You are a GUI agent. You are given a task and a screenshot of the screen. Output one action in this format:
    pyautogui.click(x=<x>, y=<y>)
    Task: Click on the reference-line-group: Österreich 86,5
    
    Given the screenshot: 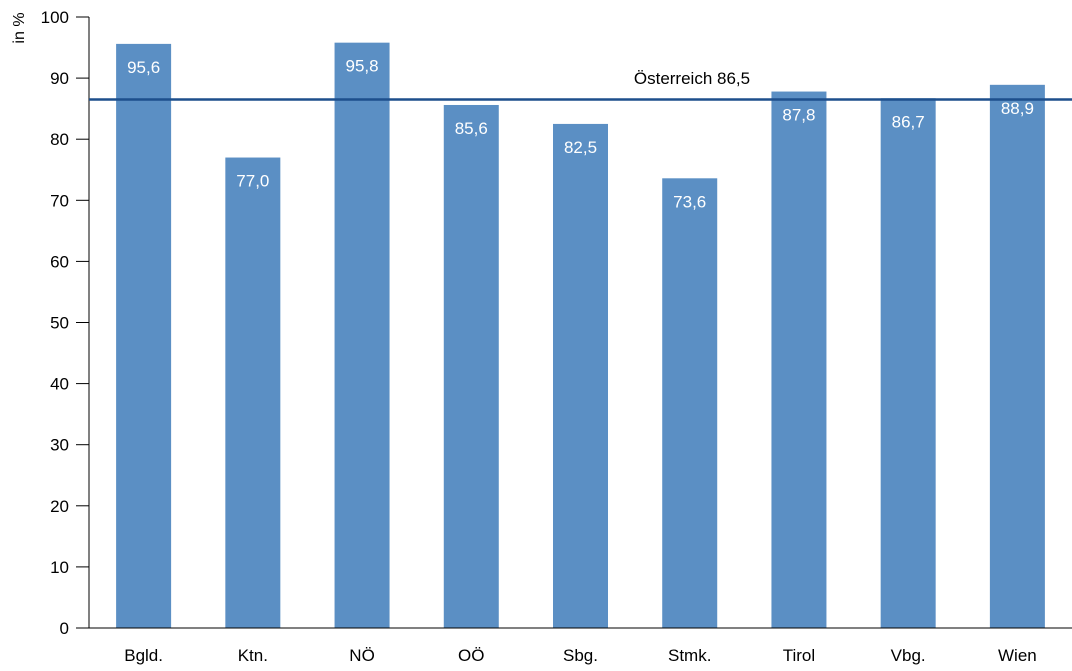 What is the action you would take?
    pyautogui.click(x=580, y=84)
    